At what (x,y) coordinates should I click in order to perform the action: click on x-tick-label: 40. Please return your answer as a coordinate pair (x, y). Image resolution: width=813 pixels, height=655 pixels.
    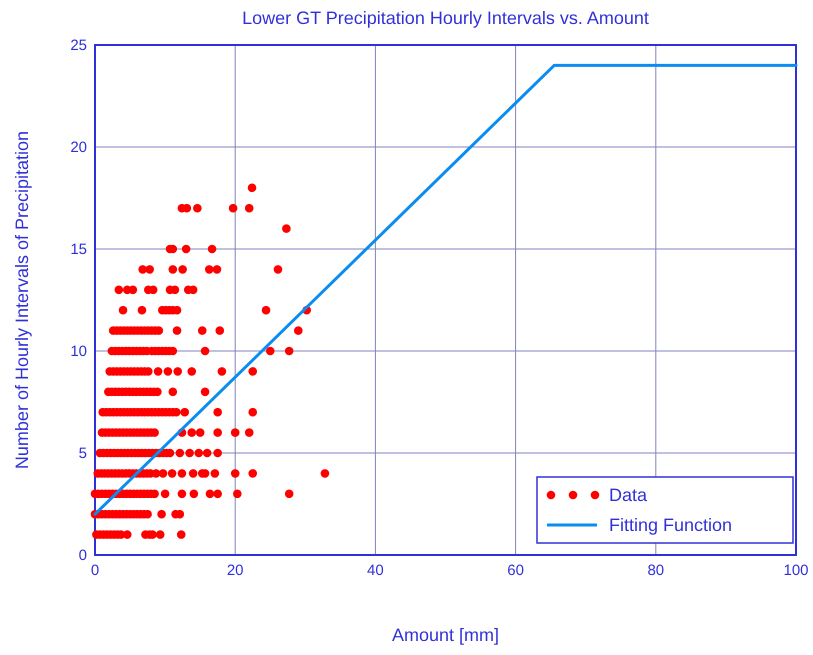
    Looking at the image, I should click on (375, 570).